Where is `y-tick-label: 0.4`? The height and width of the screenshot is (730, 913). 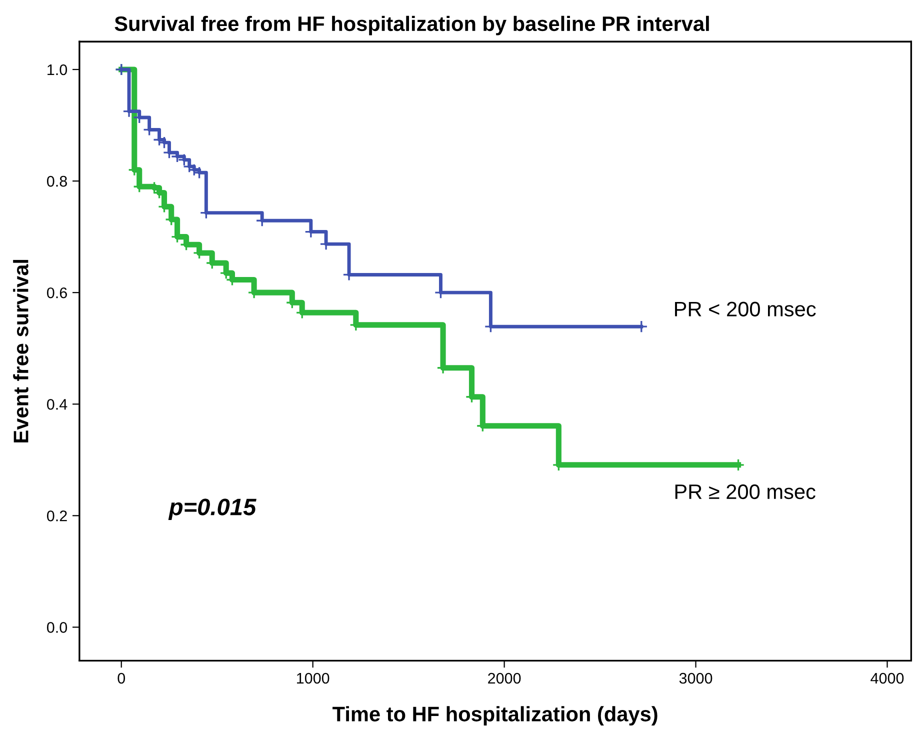
y-tick-label: 0.4 is located at coordinates (57, 404).